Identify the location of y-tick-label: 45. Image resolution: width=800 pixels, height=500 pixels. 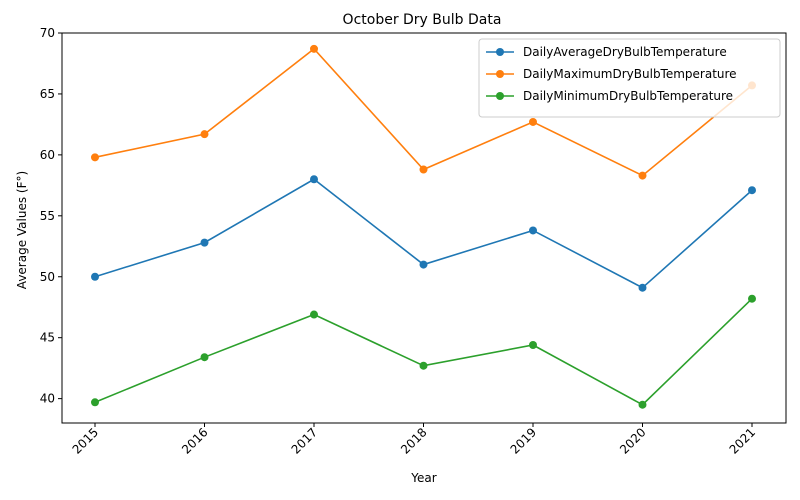
(47, 338).